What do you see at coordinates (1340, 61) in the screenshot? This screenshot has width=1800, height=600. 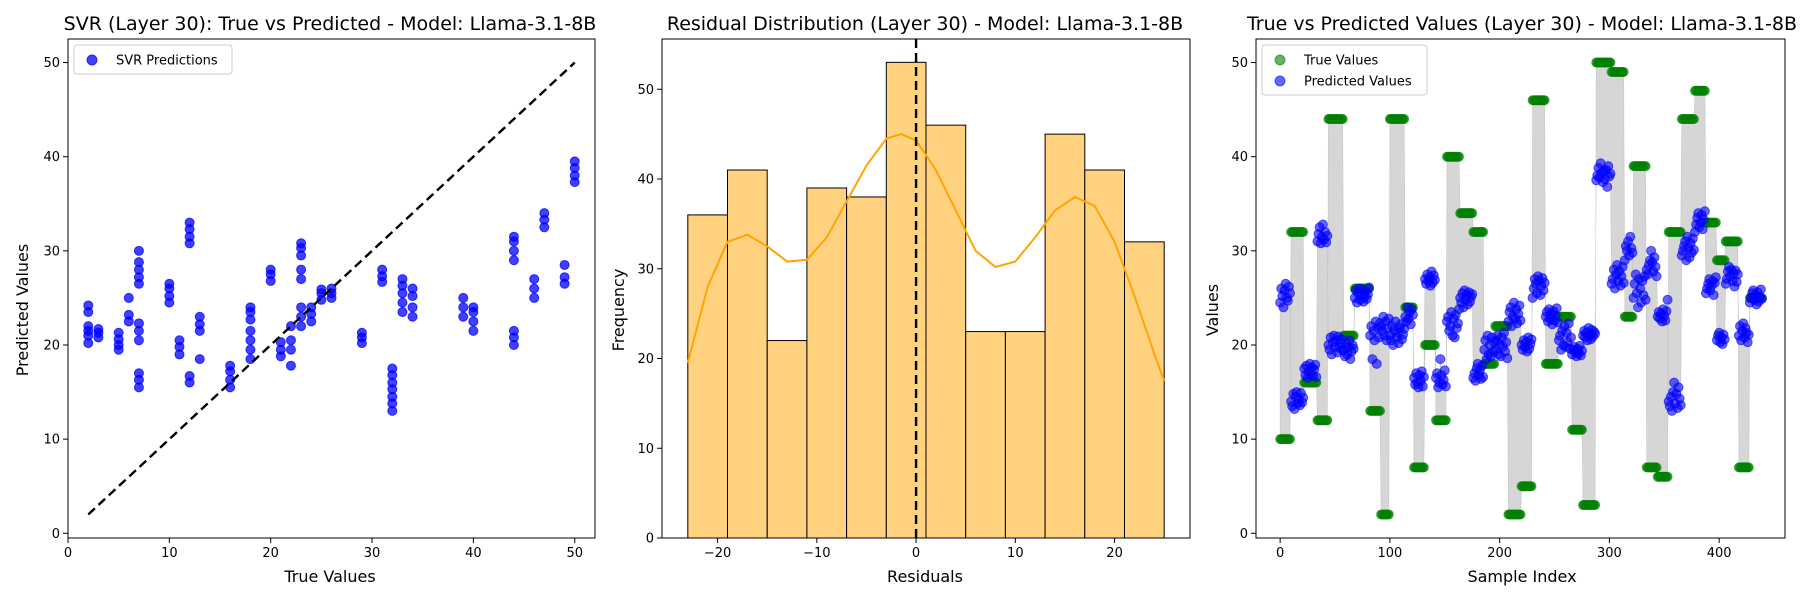 I see `legend-label: True Values` at bounding box center [1340, 61].